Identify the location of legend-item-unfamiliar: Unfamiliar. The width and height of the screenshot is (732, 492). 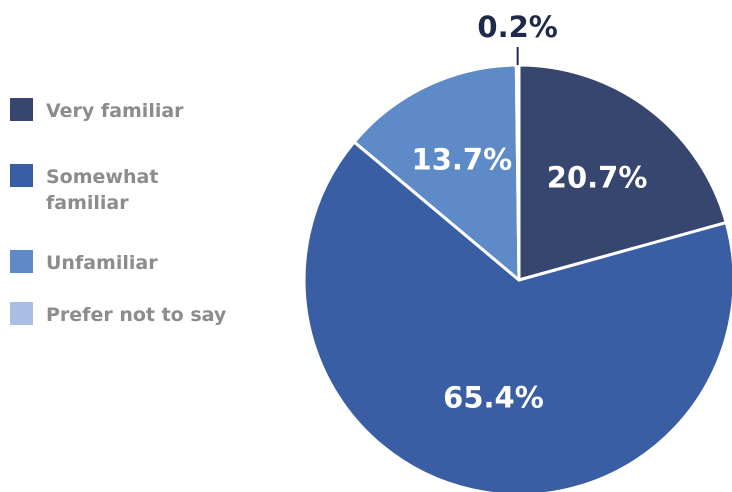
(84, 262).